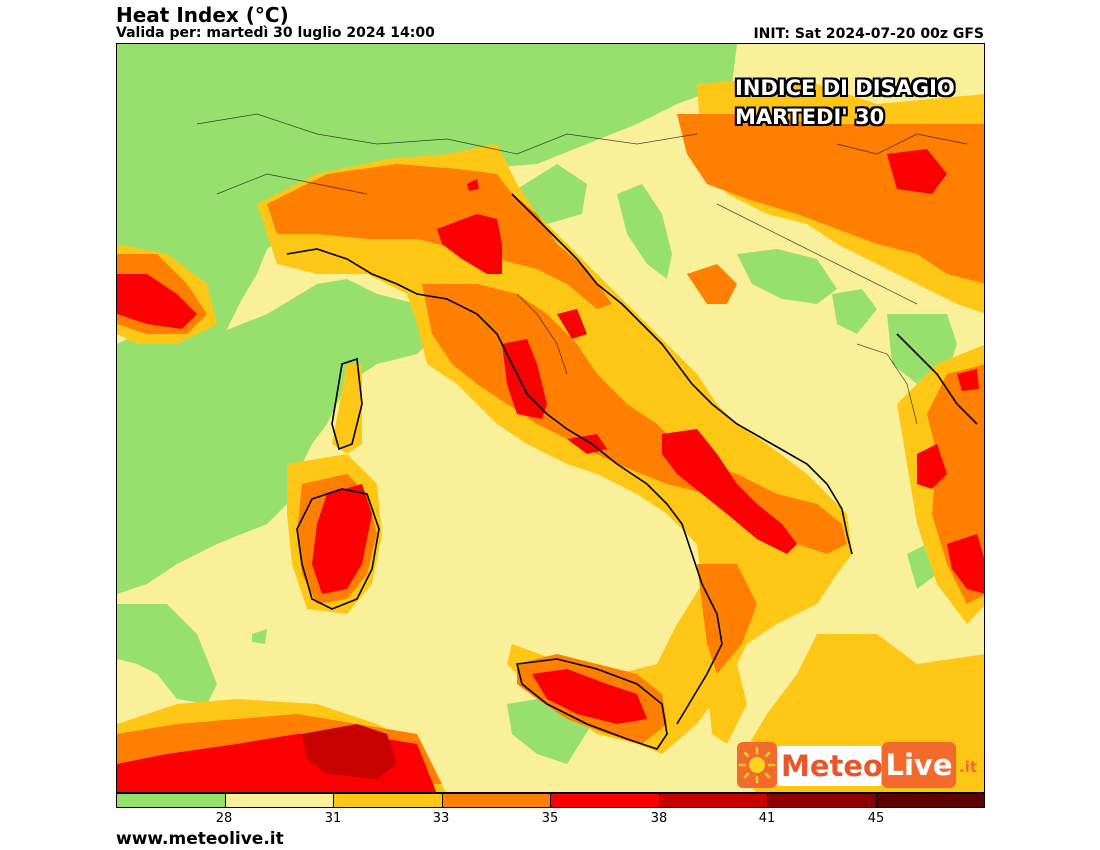  What do you see at coordinates (876, 818) in the screenshot?
I see `legend-tick: 45` at bounding box center [876, 818].